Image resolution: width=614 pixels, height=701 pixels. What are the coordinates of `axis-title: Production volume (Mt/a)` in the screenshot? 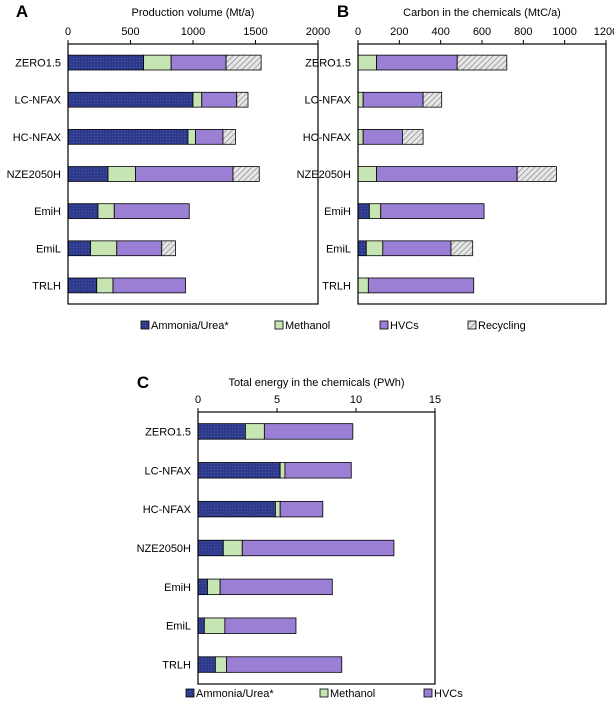 It's located at (193, 13).